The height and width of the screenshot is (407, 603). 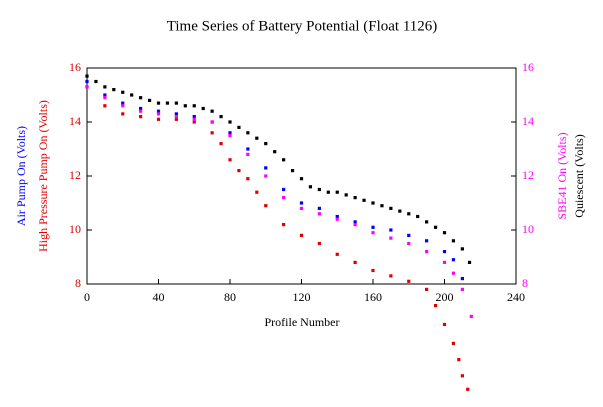 What do you see at coordinates (528, 121) in the screenshot?
I see `y2-tick-label: 14` at bounding box center [528, 121].